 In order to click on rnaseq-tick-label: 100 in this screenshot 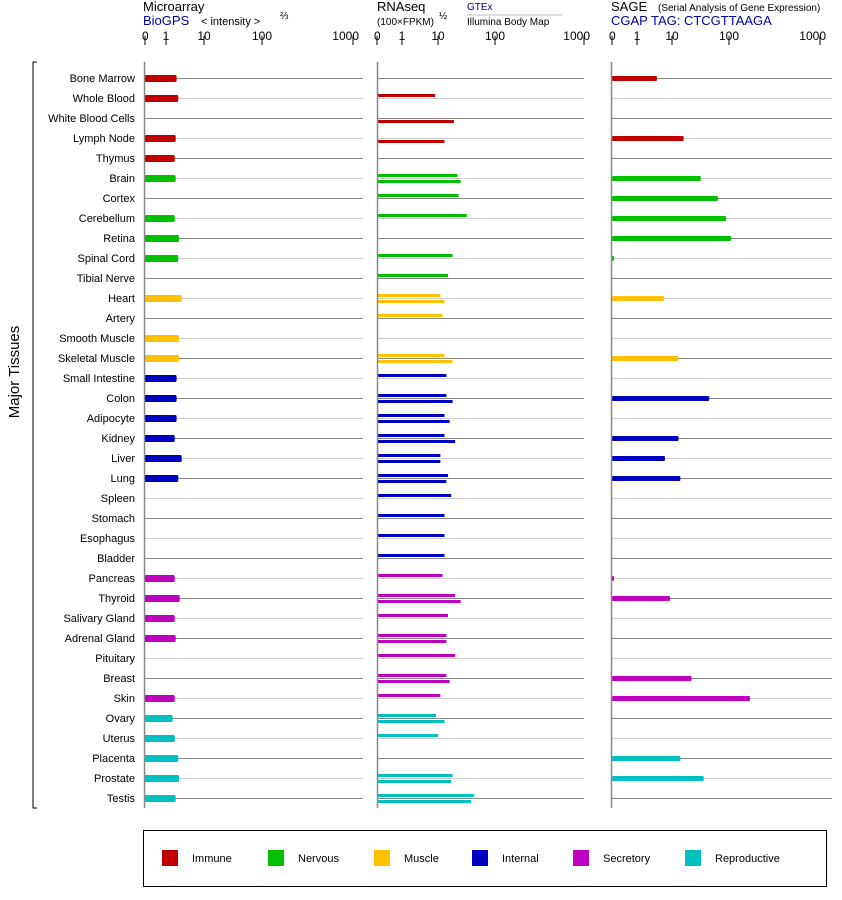, I will do `click(495, 36)`.